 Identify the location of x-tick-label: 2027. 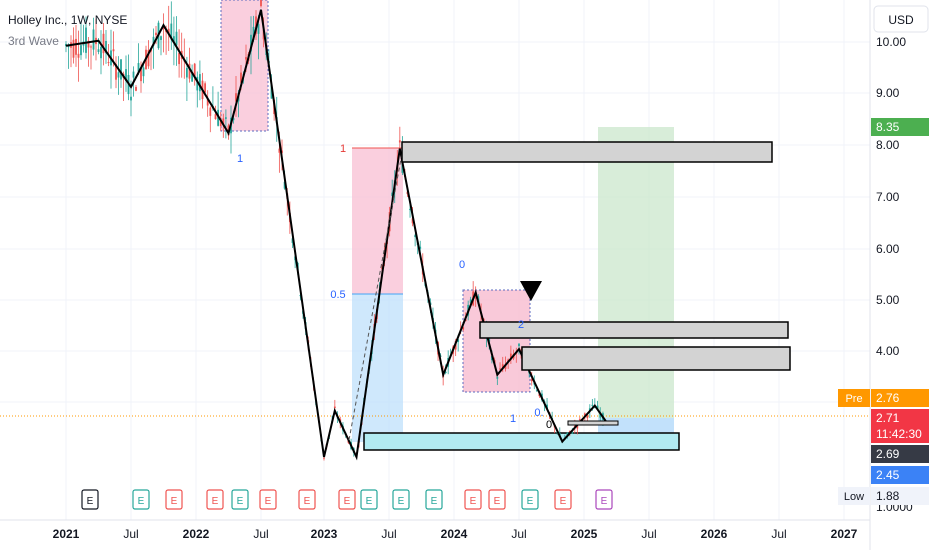
(844, 534).